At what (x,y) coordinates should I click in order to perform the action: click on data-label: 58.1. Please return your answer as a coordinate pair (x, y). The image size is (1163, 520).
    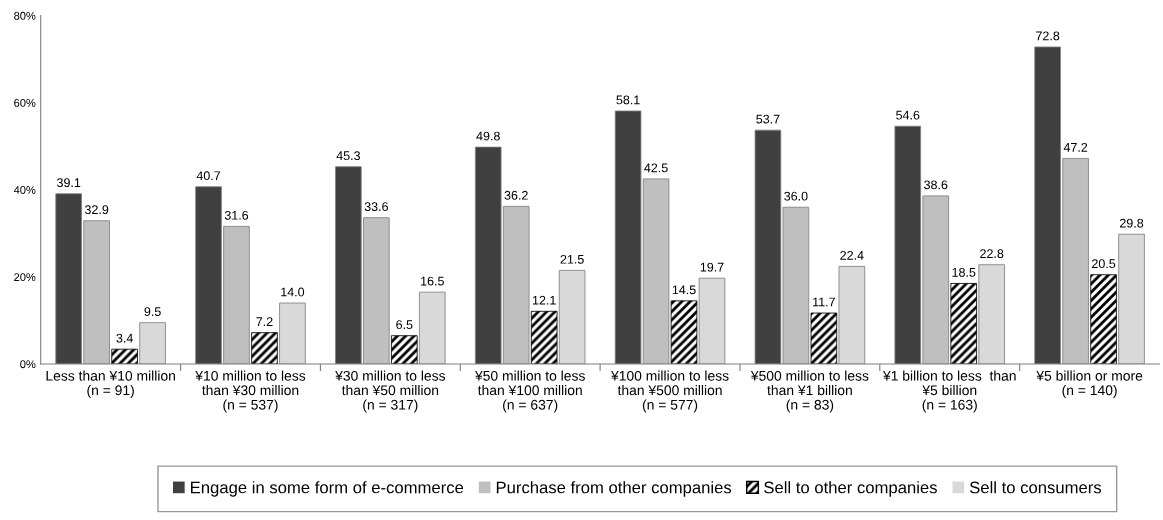
    Looking at the image, I should click on (628, 100).